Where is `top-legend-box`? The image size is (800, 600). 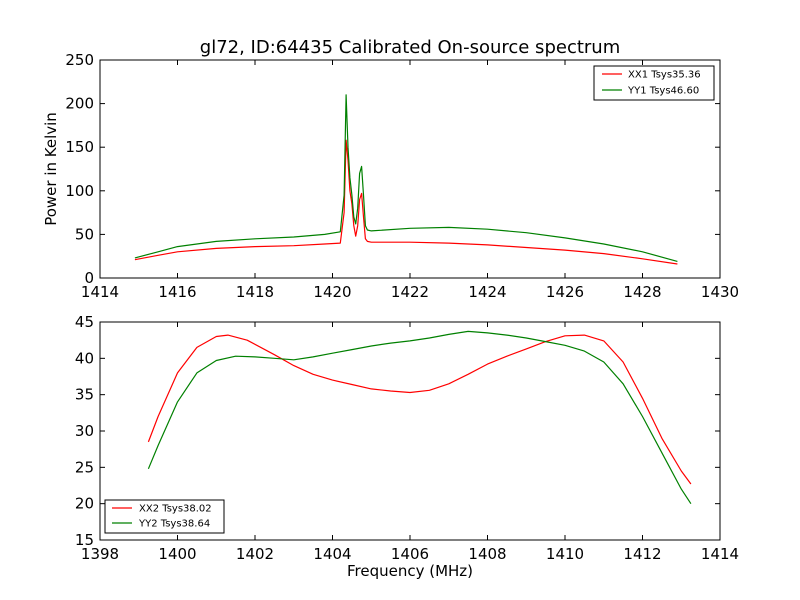
top-legend-box is located at coordinates (654, 83).